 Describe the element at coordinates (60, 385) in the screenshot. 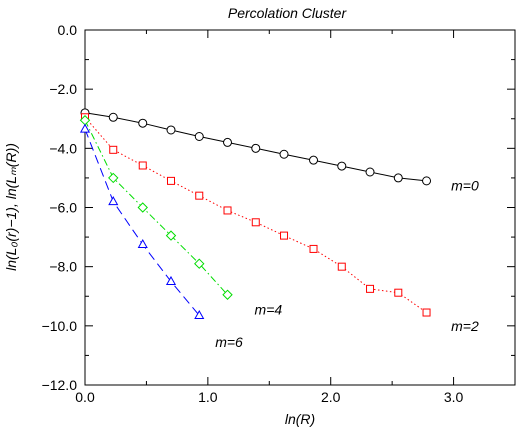

I see `y-tick-label: −12.0` at that location.